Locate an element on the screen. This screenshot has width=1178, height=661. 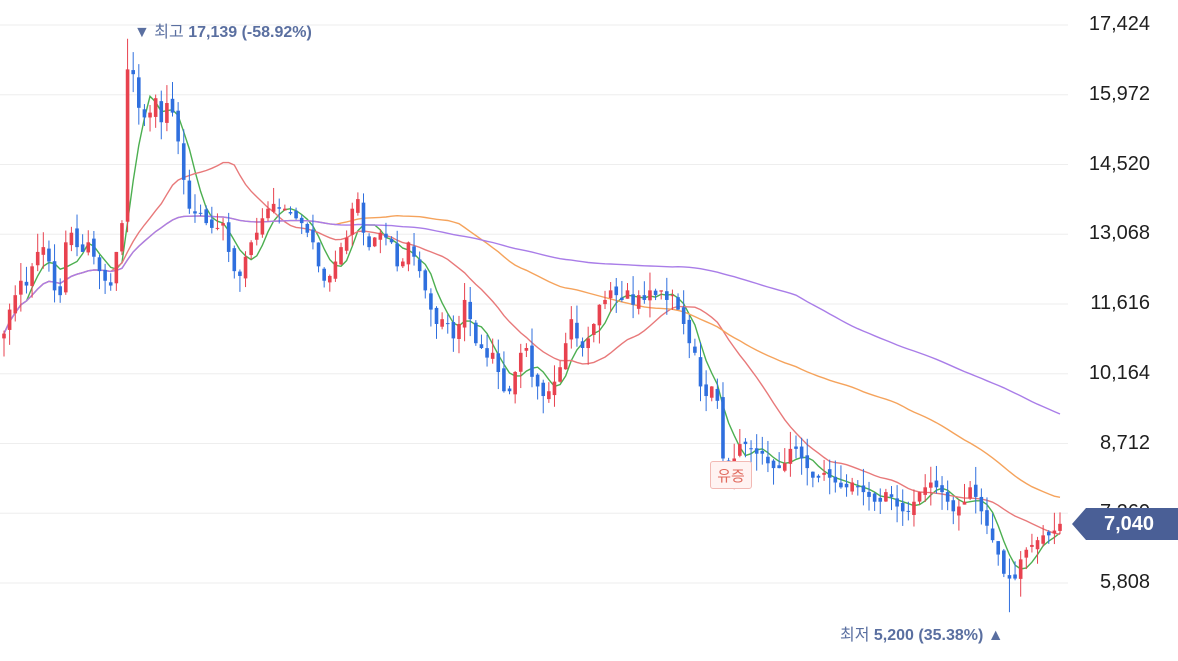
y-tick-label: 15,972 is located at coordinates (1119, 93).